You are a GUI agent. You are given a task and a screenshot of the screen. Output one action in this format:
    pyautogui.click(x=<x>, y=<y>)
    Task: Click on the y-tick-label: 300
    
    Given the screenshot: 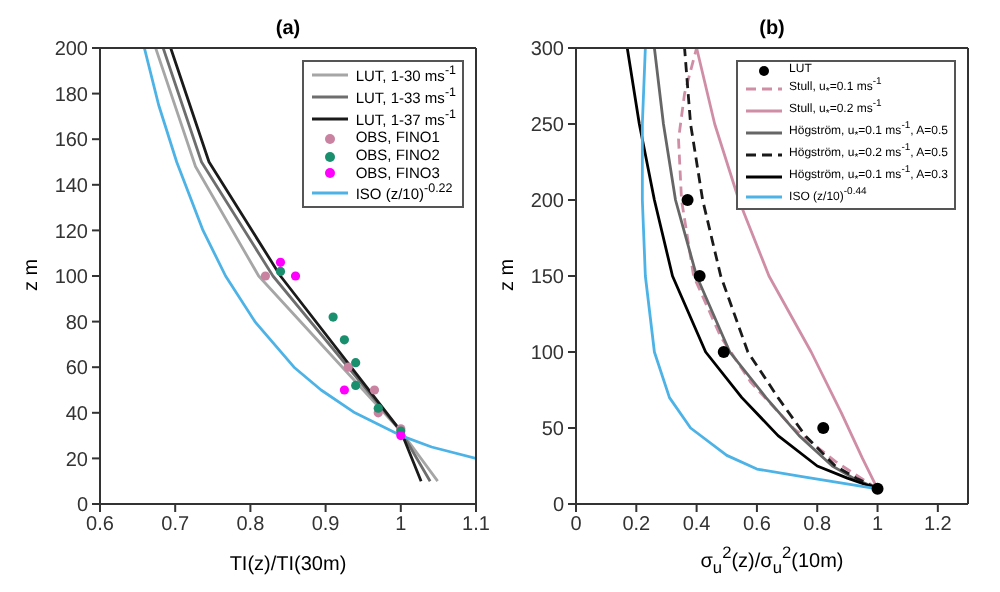 What is the action you would take?
    pyautogui.click(x=547, y=50)
    